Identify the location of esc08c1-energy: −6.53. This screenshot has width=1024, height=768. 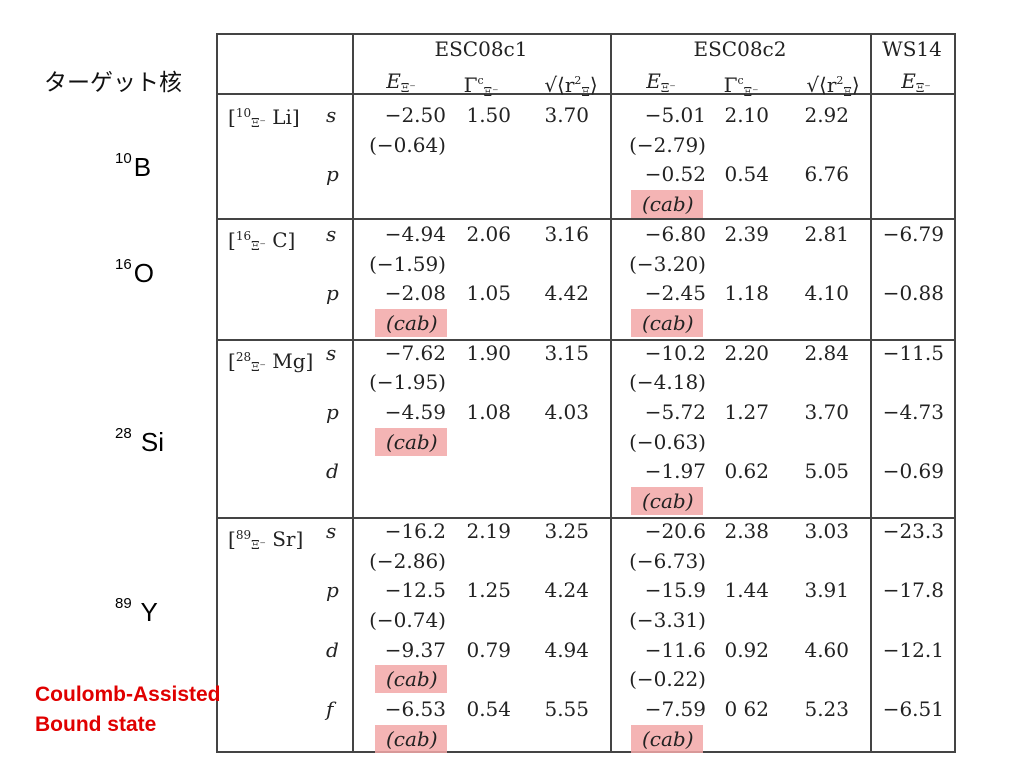
(415, 709).